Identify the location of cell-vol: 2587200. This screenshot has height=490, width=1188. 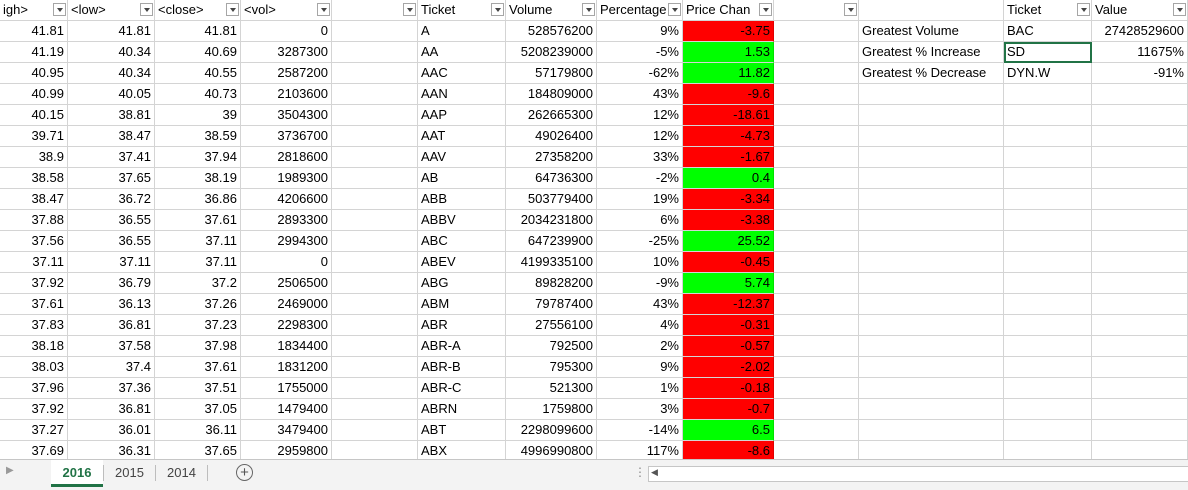
(286, 73).